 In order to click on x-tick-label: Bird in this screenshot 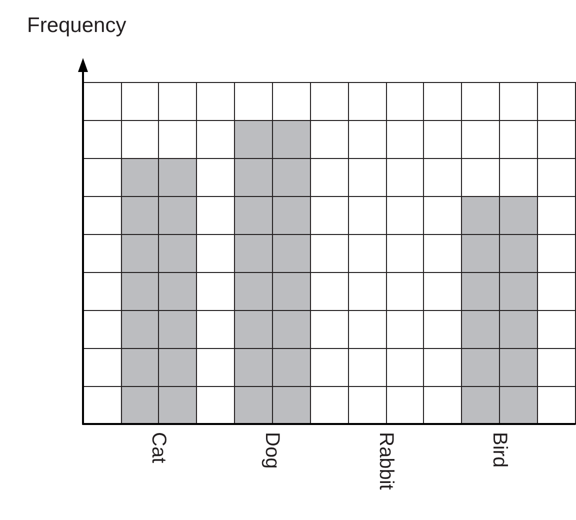, I will do `click(499, 450)`.